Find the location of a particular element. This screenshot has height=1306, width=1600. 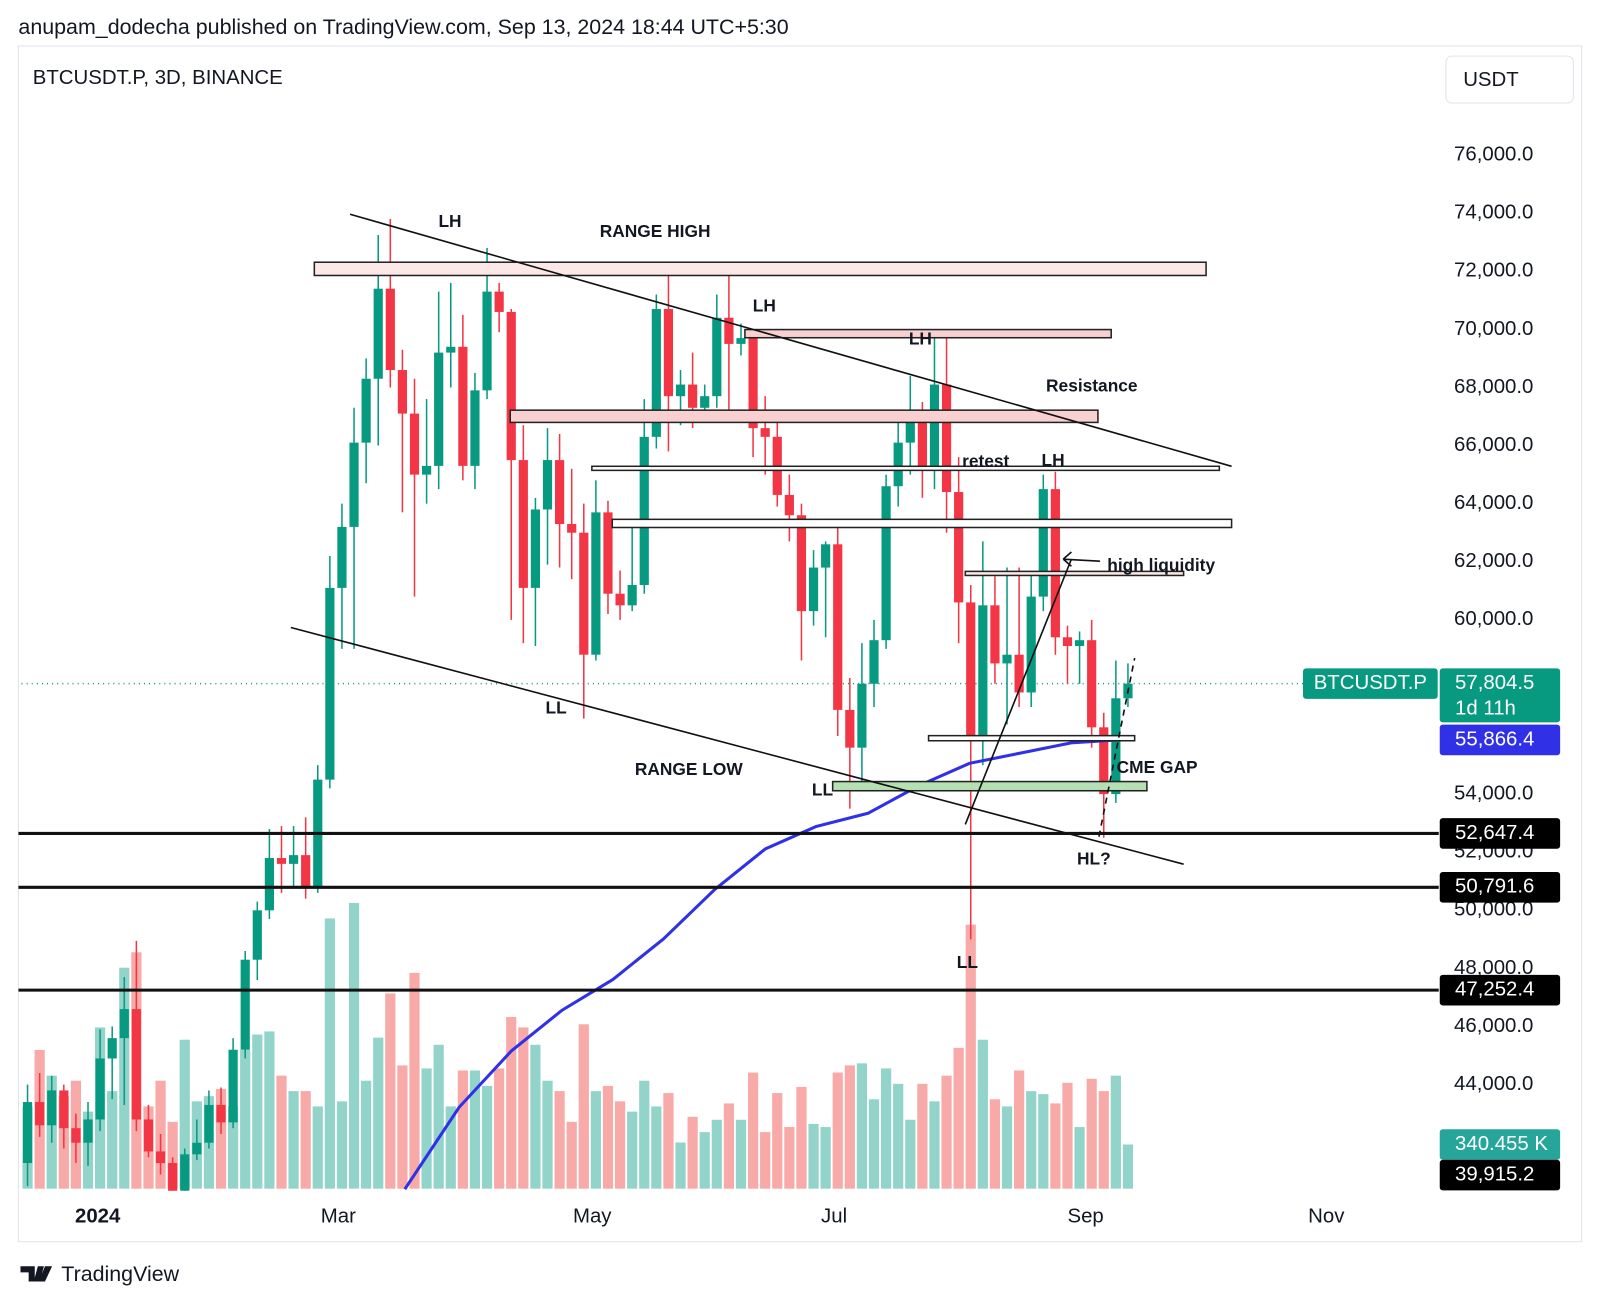

y-tick-label: 44,000.0 is located at coordinates (1493, 1084).